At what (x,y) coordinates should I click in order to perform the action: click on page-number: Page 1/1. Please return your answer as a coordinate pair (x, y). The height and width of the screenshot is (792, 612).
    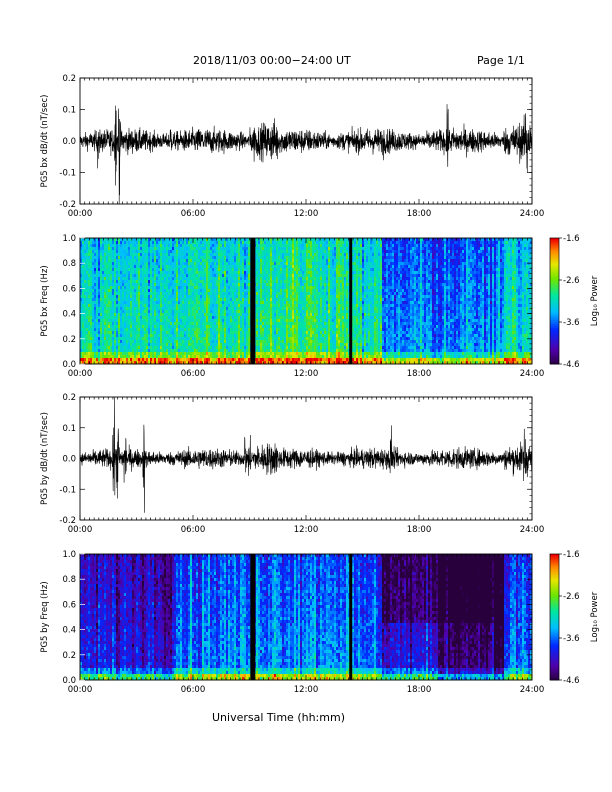
    Looking at the image, I should click on (501, 60).